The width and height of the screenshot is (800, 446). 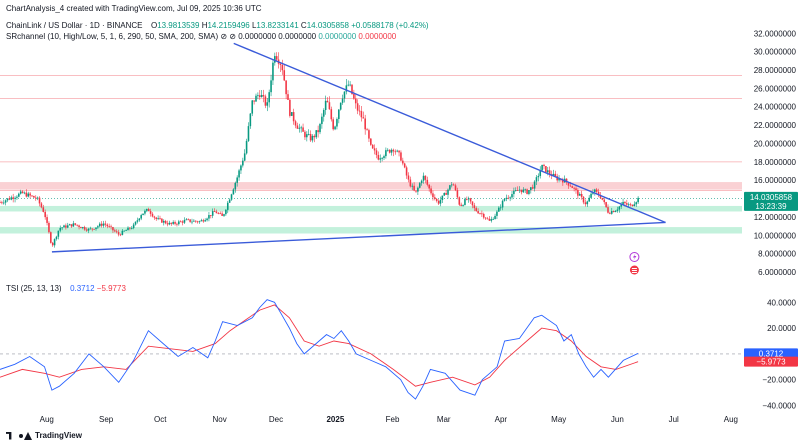 I want to click on sr-zone-support, so click(x=371, y=208).